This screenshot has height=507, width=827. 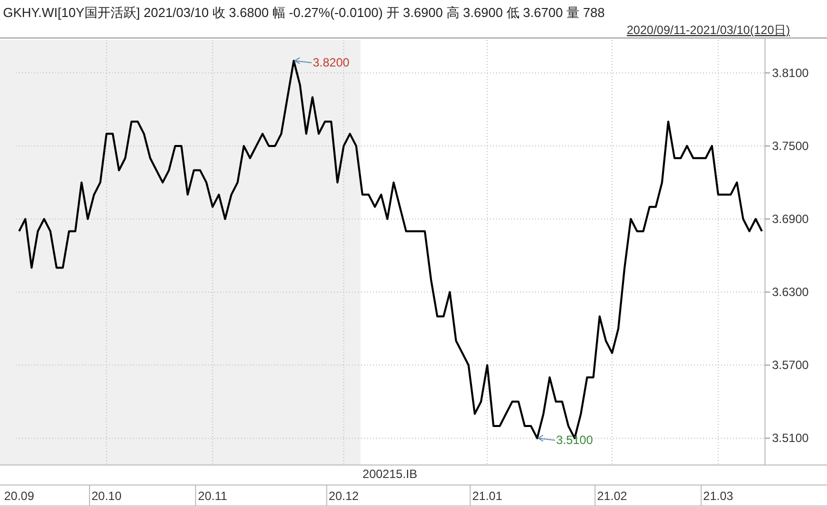 What do you see at coordinates (390, 474) in the screenshot?
I see `text: 200215.IB` at bounding box center [390, 474].